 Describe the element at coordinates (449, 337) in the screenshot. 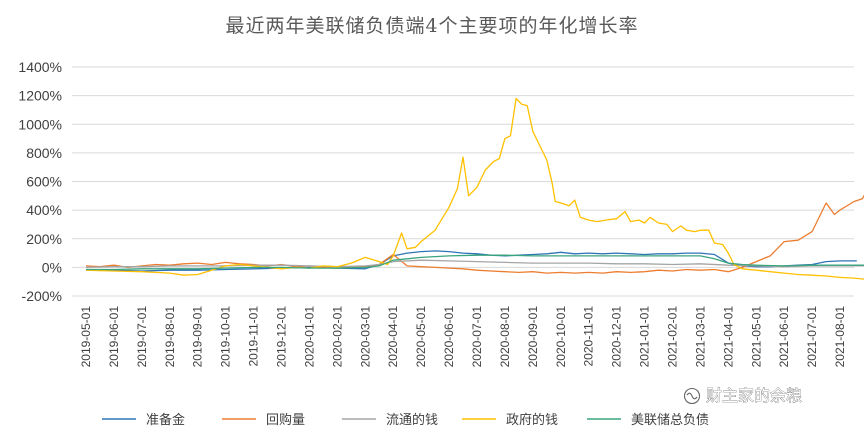

I see `x-tick-label: 2020-06-01` at that location.